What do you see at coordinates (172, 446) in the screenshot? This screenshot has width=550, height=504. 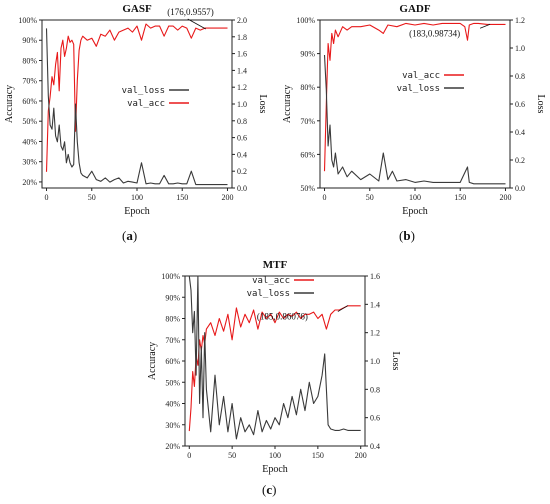 I see `y-left-tick-label: 20%` at bounding box center [172, 446].